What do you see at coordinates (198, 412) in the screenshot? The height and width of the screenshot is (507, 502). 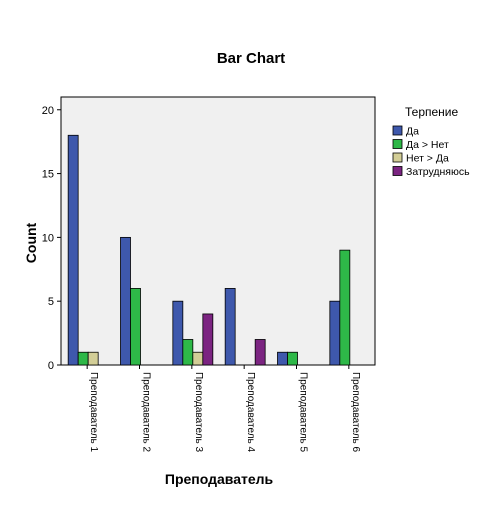 I see `x-tick-label: Преподаватель 3` at bounding box center [198, 412].